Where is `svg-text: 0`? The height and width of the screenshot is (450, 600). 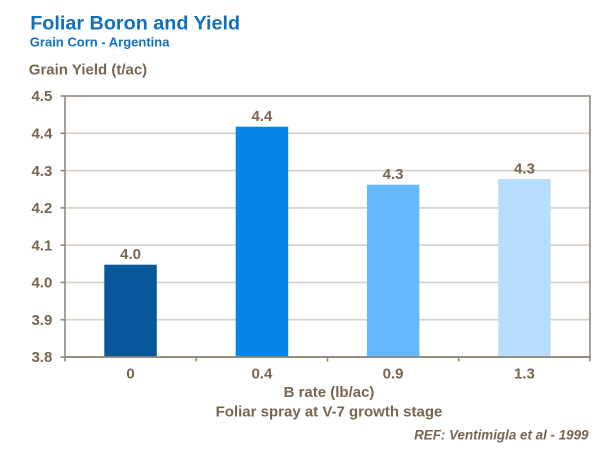
svg-text: 0 is located at coordinates (130, 374).